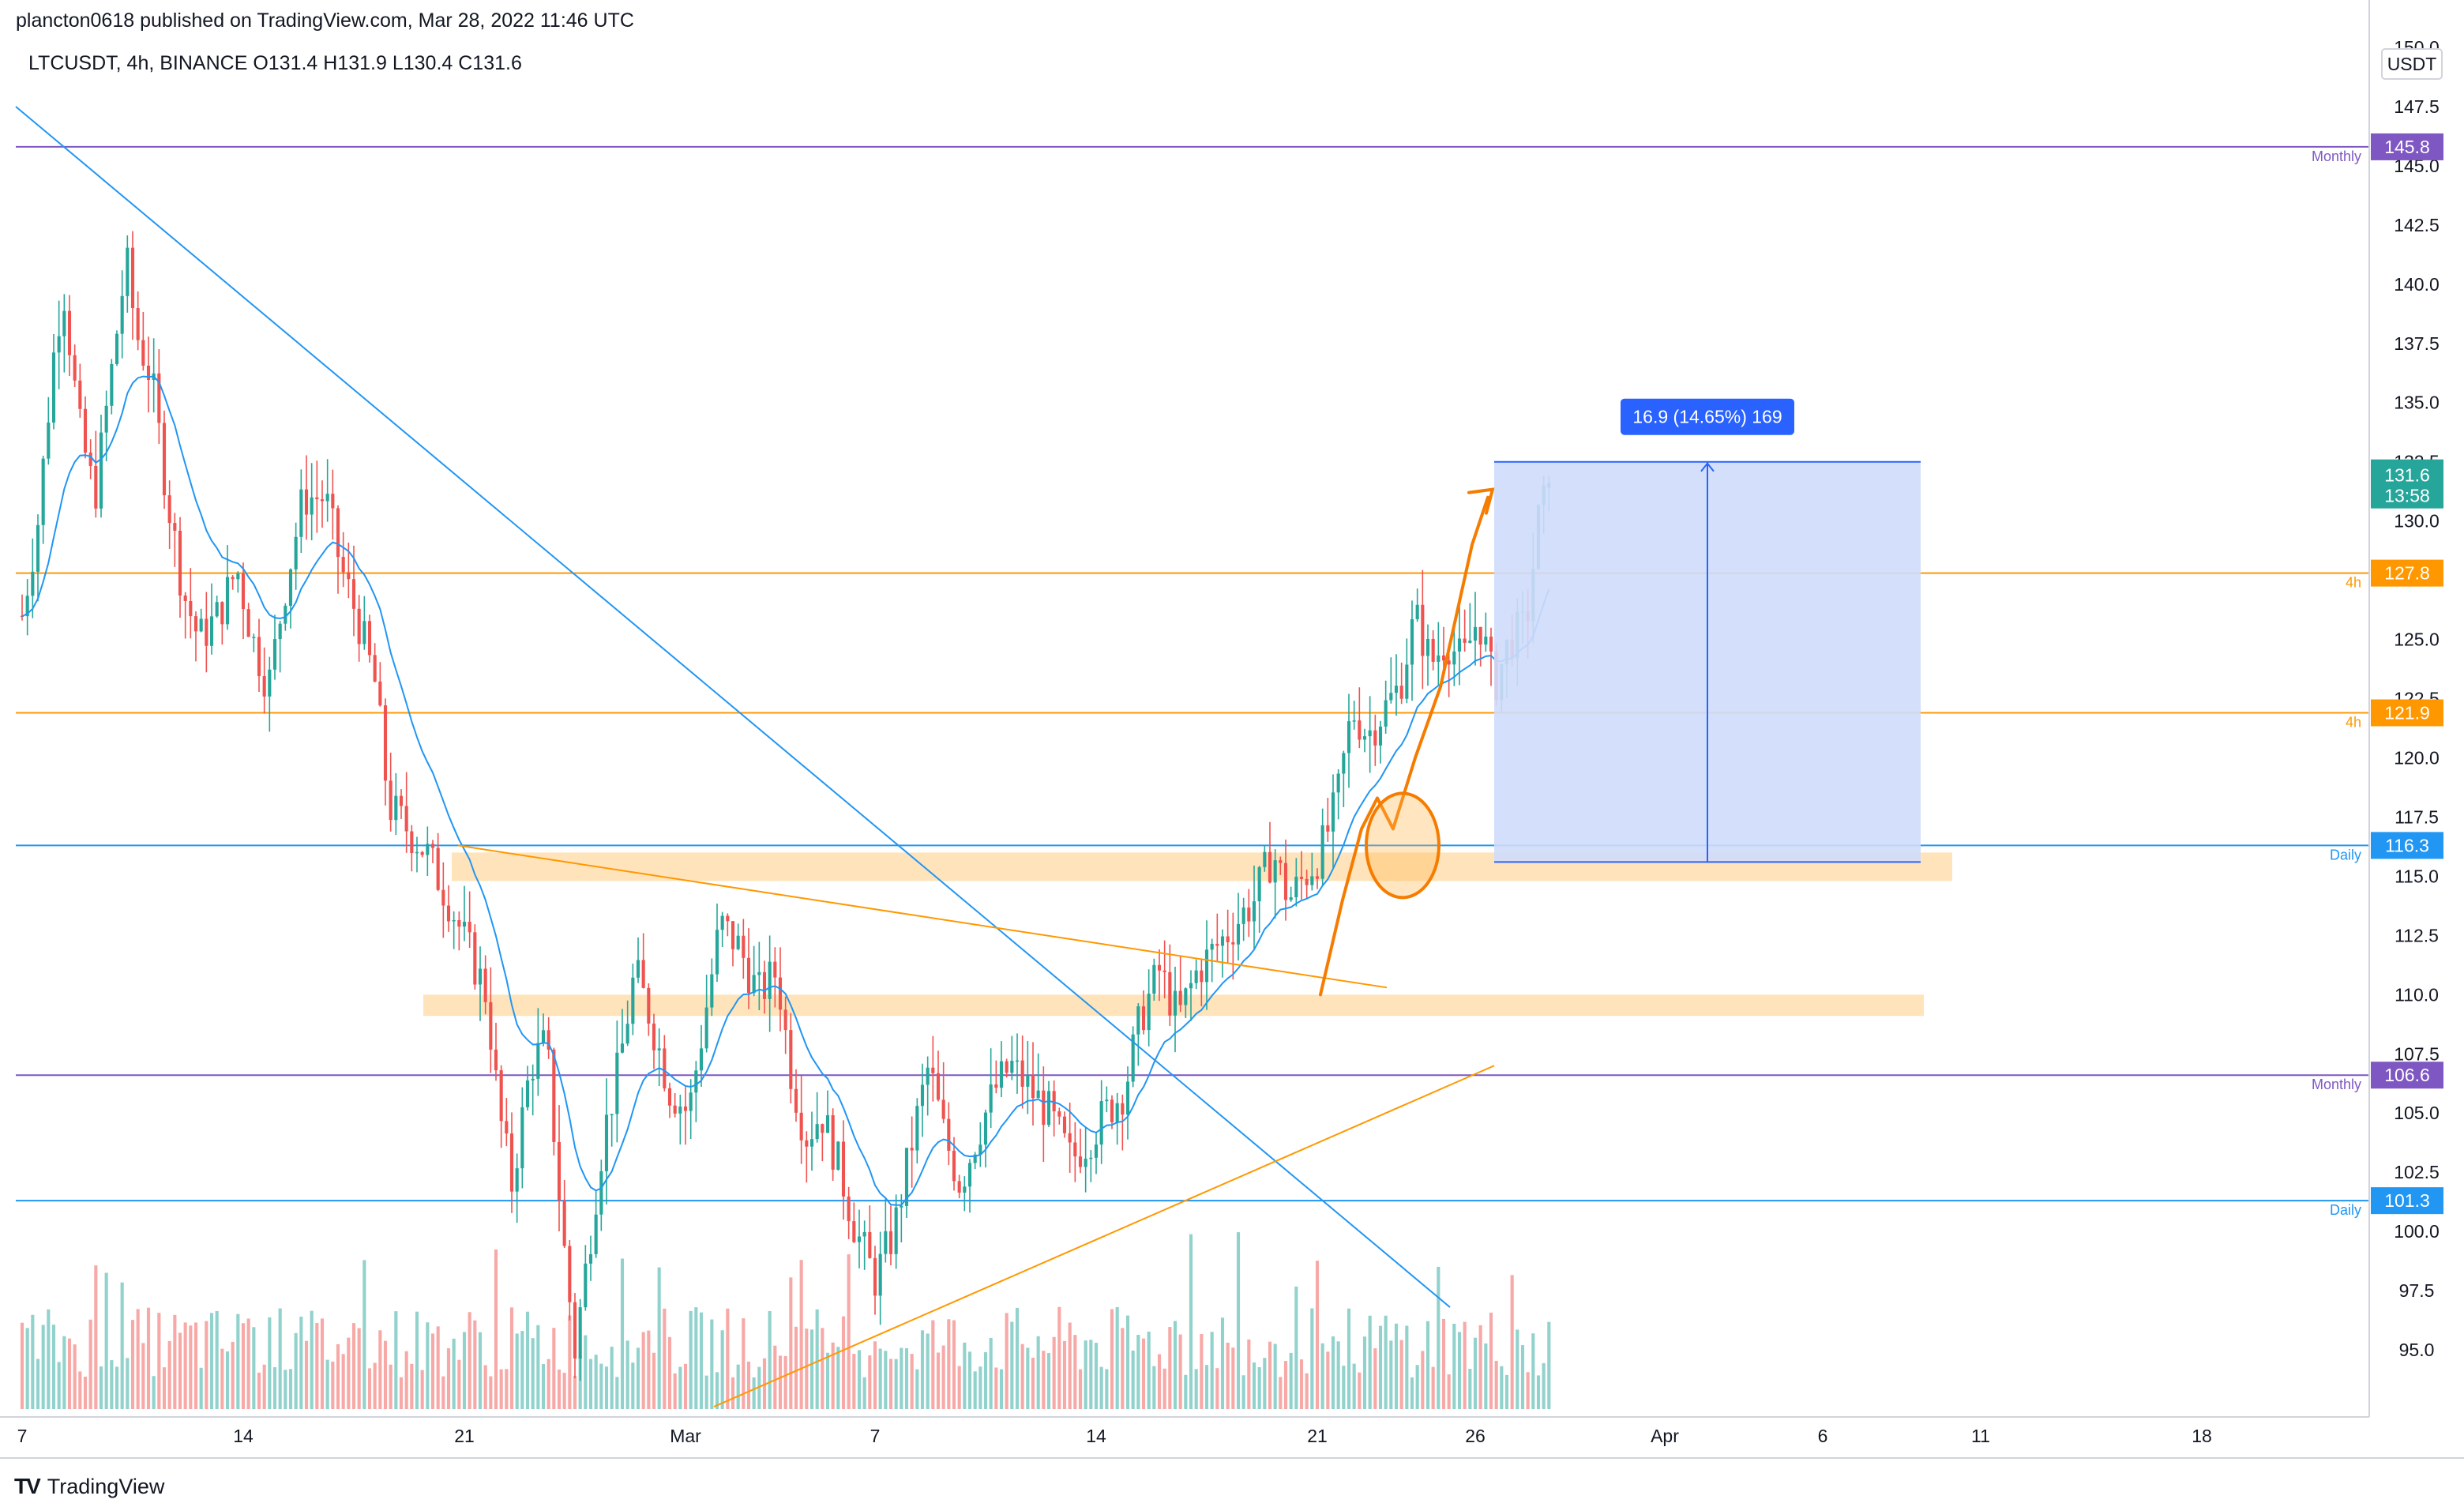  Describe the element at coordinates (464, 1436) in the screenshot. I see `time-tick-label: 21` at that location.